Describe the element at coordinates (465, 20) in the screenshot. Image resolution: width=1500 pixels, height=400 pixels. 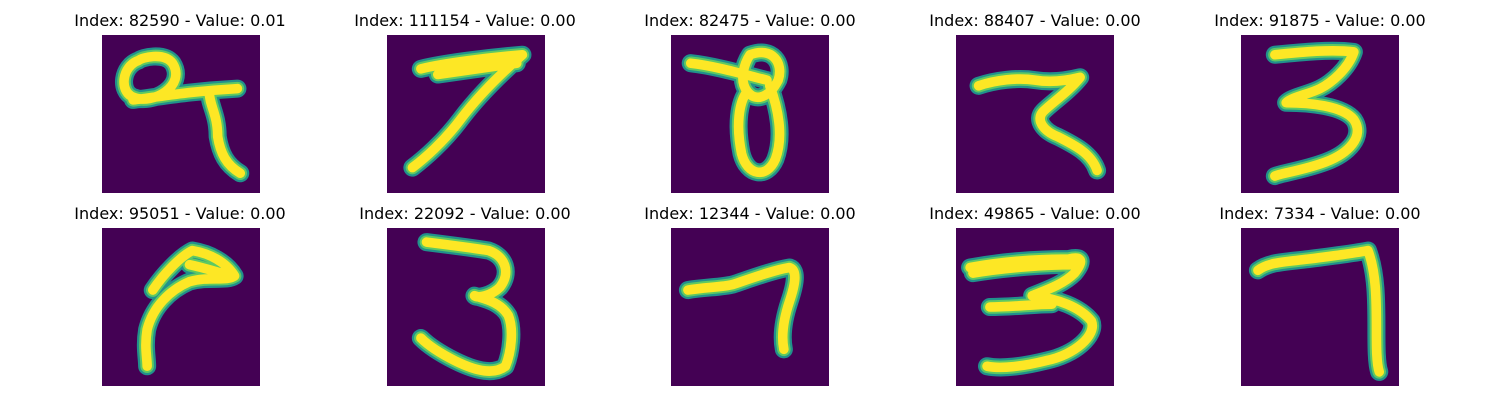
I see `panel-title: Index: 111154 - Value: 0.00` at that location.